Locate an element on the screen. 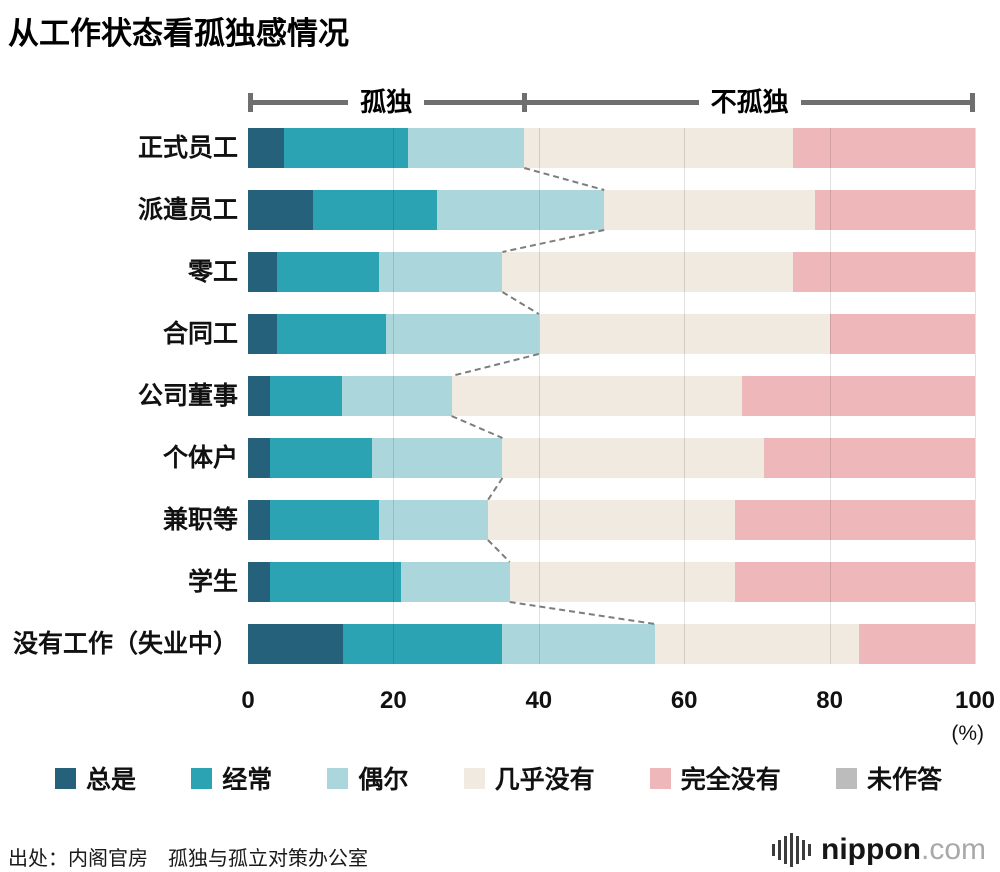  legend-swatch-完全没有 is located at coordinates (660, 778).